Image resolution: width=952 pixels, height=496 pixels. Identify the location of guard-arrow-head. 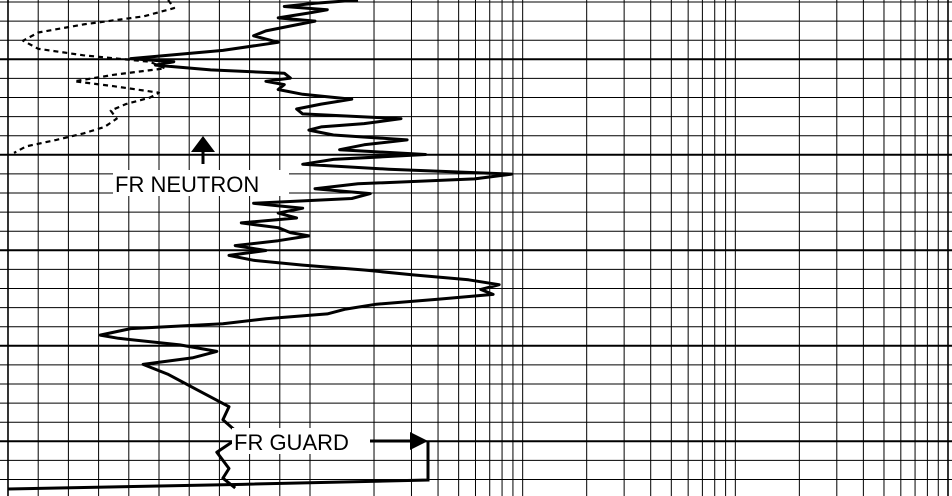
(419, 441).